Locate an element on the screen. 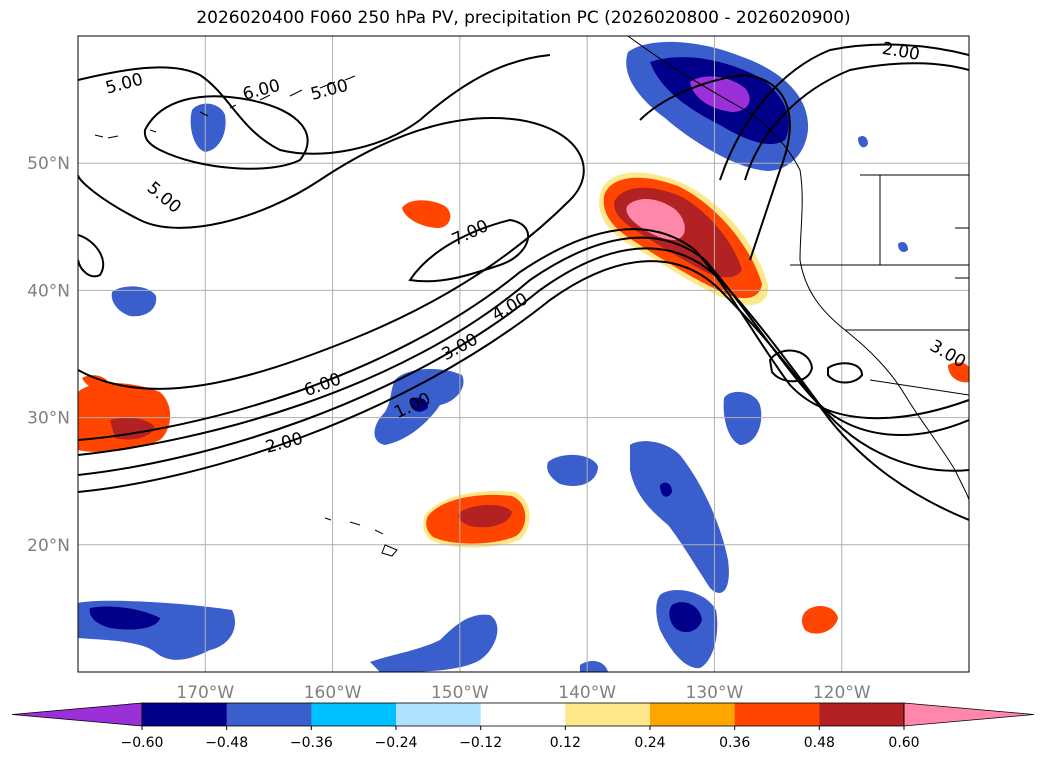  lon-tick-label: 140°W is located at coordinates (587, 693).